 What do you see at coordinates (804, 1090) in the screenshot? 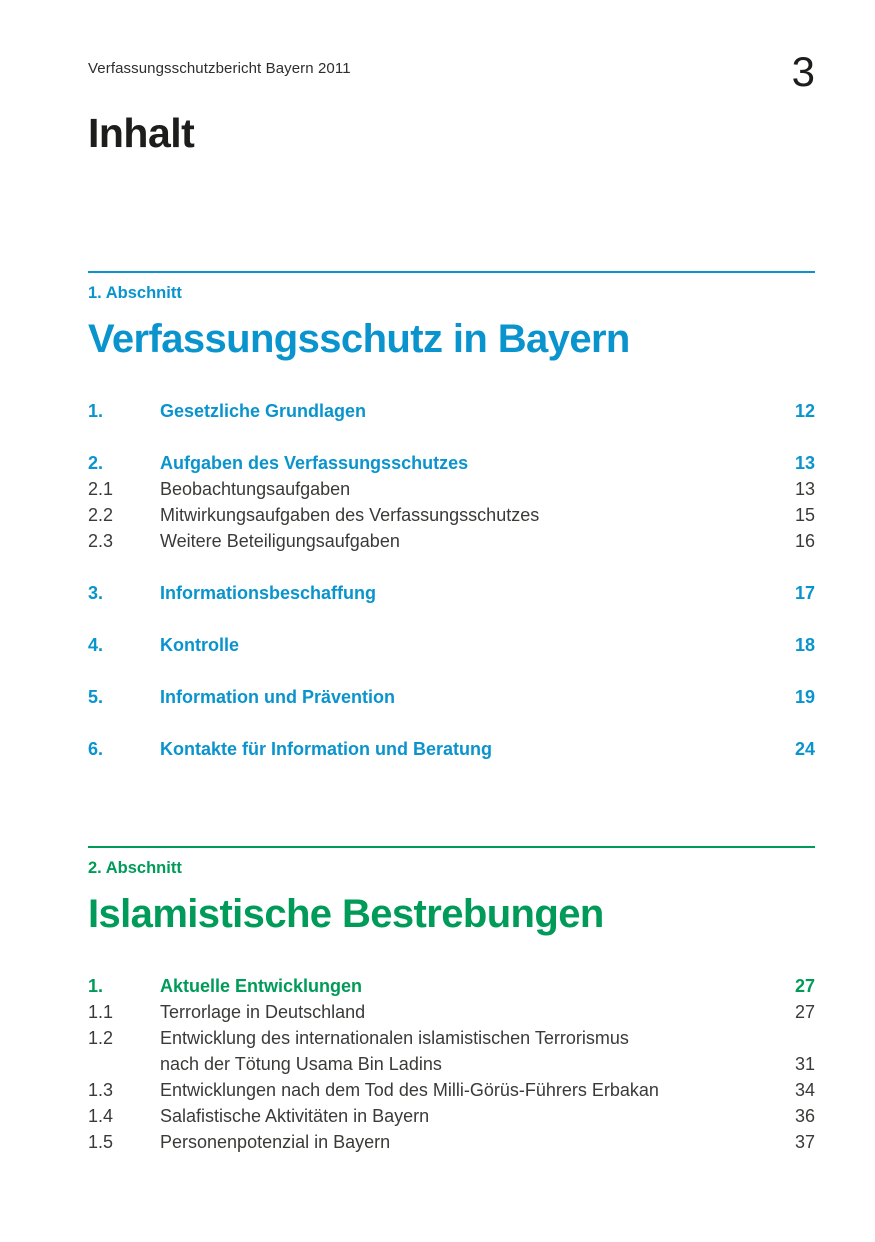
I see `toc-entry-page: 34` at bounding box center [804, 1090].